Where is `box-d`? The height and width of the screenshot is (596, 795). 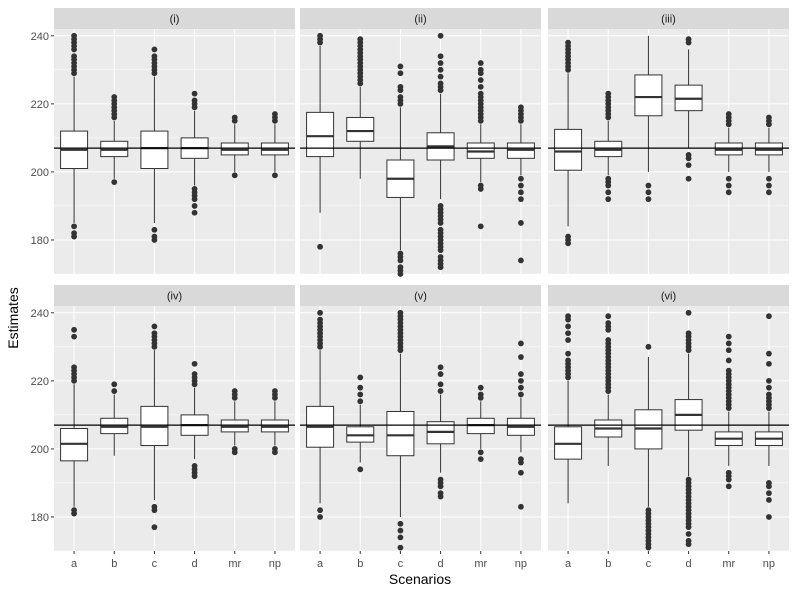 box-d is located at coordinates (440, 151).